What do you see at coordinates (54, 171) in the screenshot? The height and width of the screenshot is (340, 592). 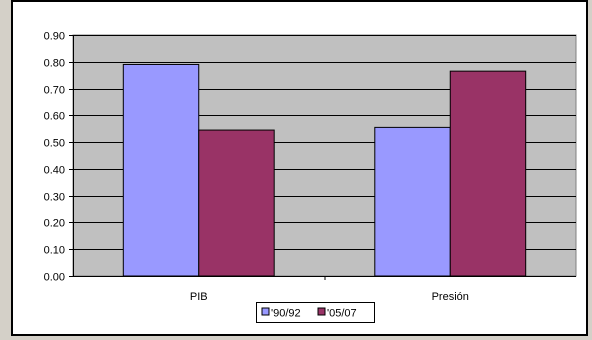 I see `y-tick-label: 0.40` at bounding box center [54, 171].